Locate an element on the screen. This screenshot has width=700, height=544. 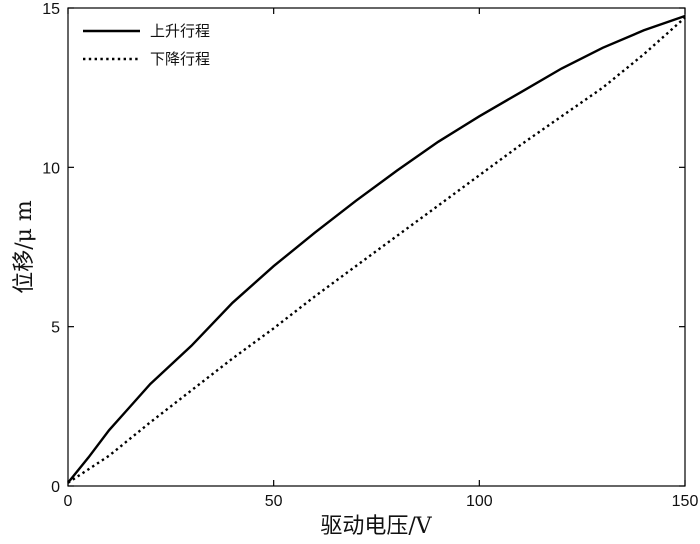
y-axis-title: 位移/μ m is located at coordinates (24, 247).